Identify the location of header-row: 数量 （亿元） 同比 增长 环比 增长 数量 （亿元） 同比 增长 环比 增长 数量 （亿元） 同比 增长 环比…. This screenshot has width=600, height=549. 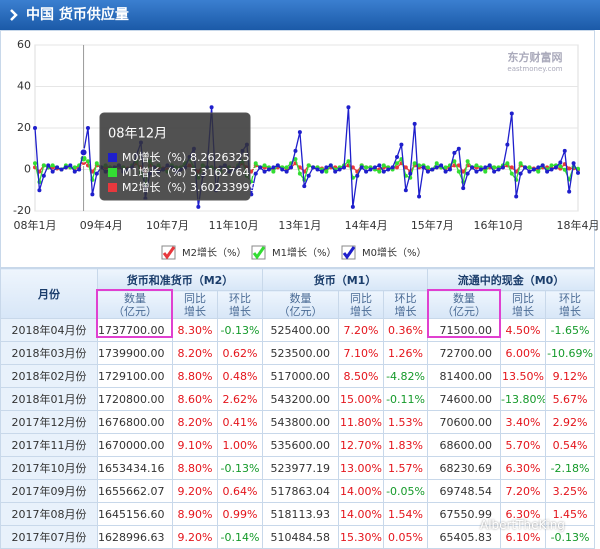
(298, 304).